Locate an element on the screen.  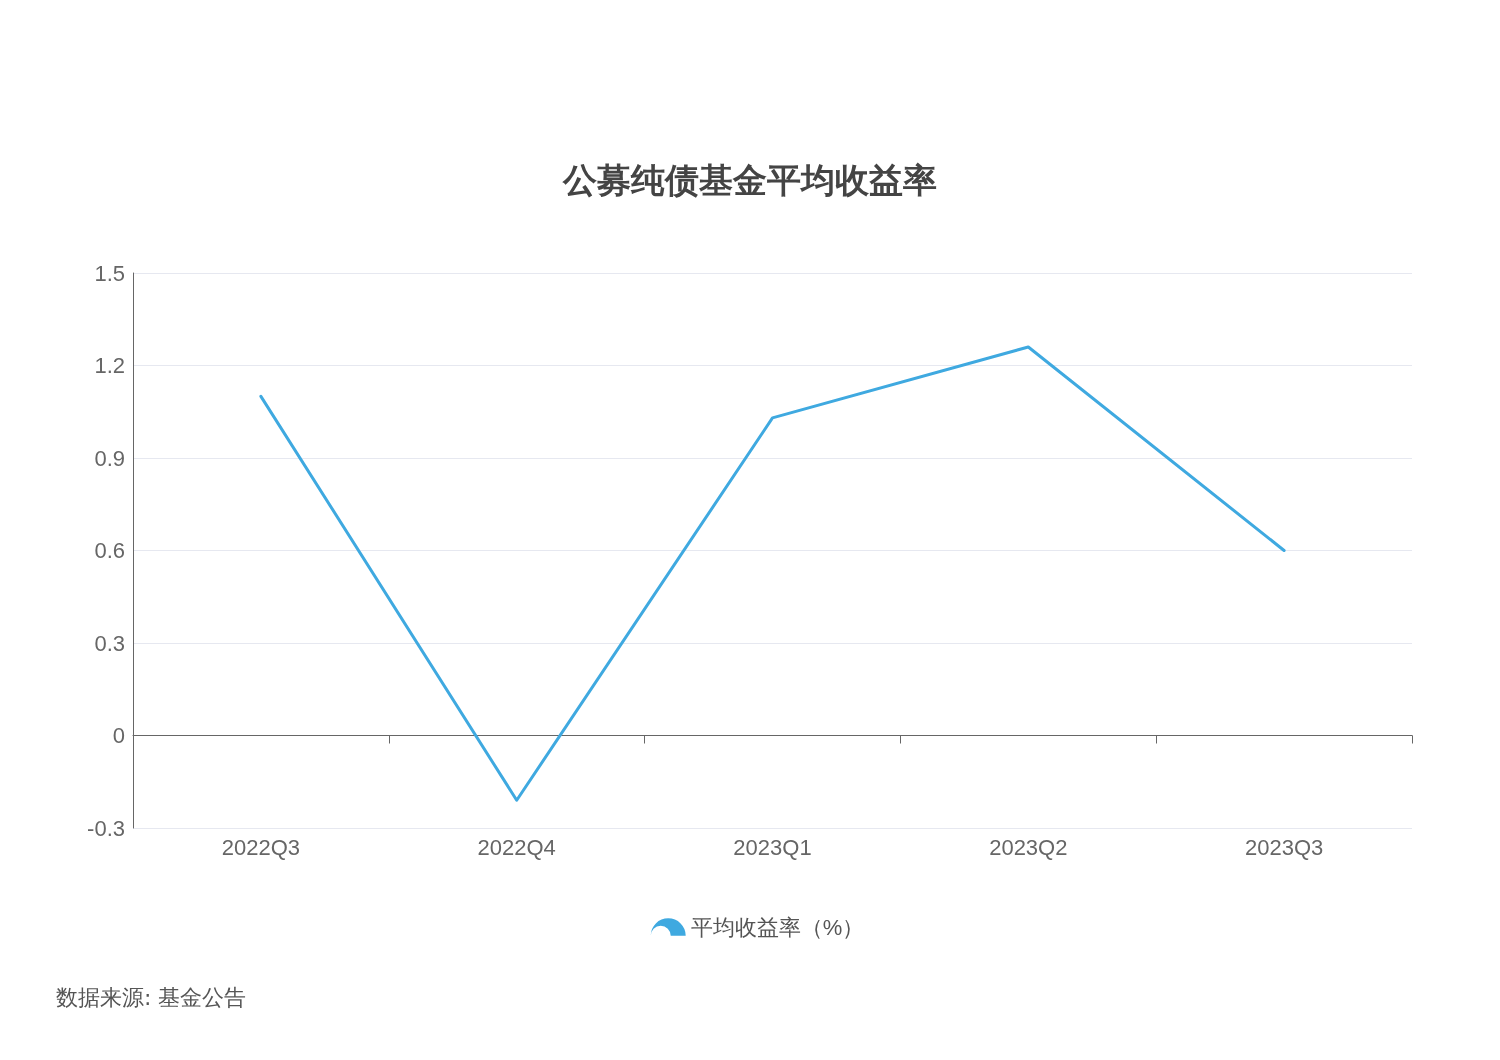
x-tick-label: 2022Q4 is located at coordinates (516, 847).